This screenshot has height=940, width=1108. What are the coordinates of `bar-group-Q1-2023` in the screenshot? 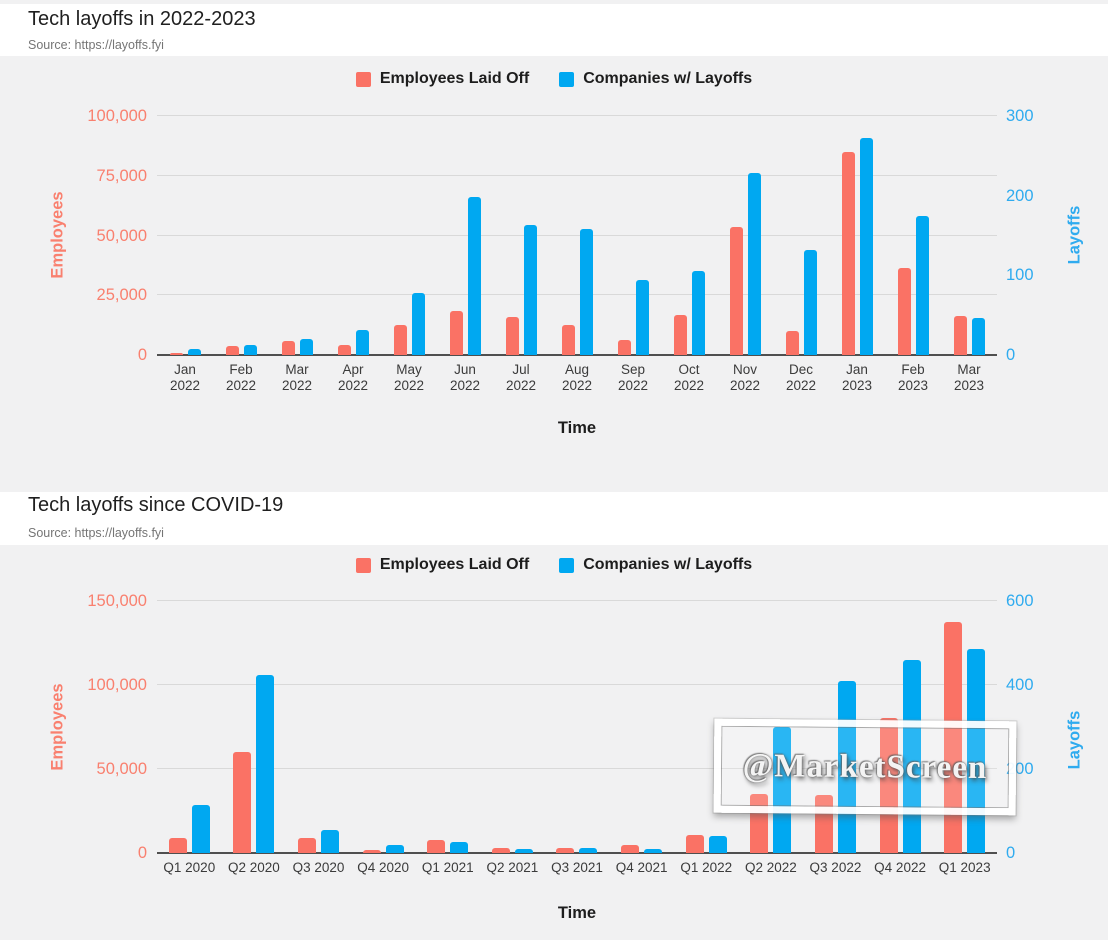 It's located at (964, 722).